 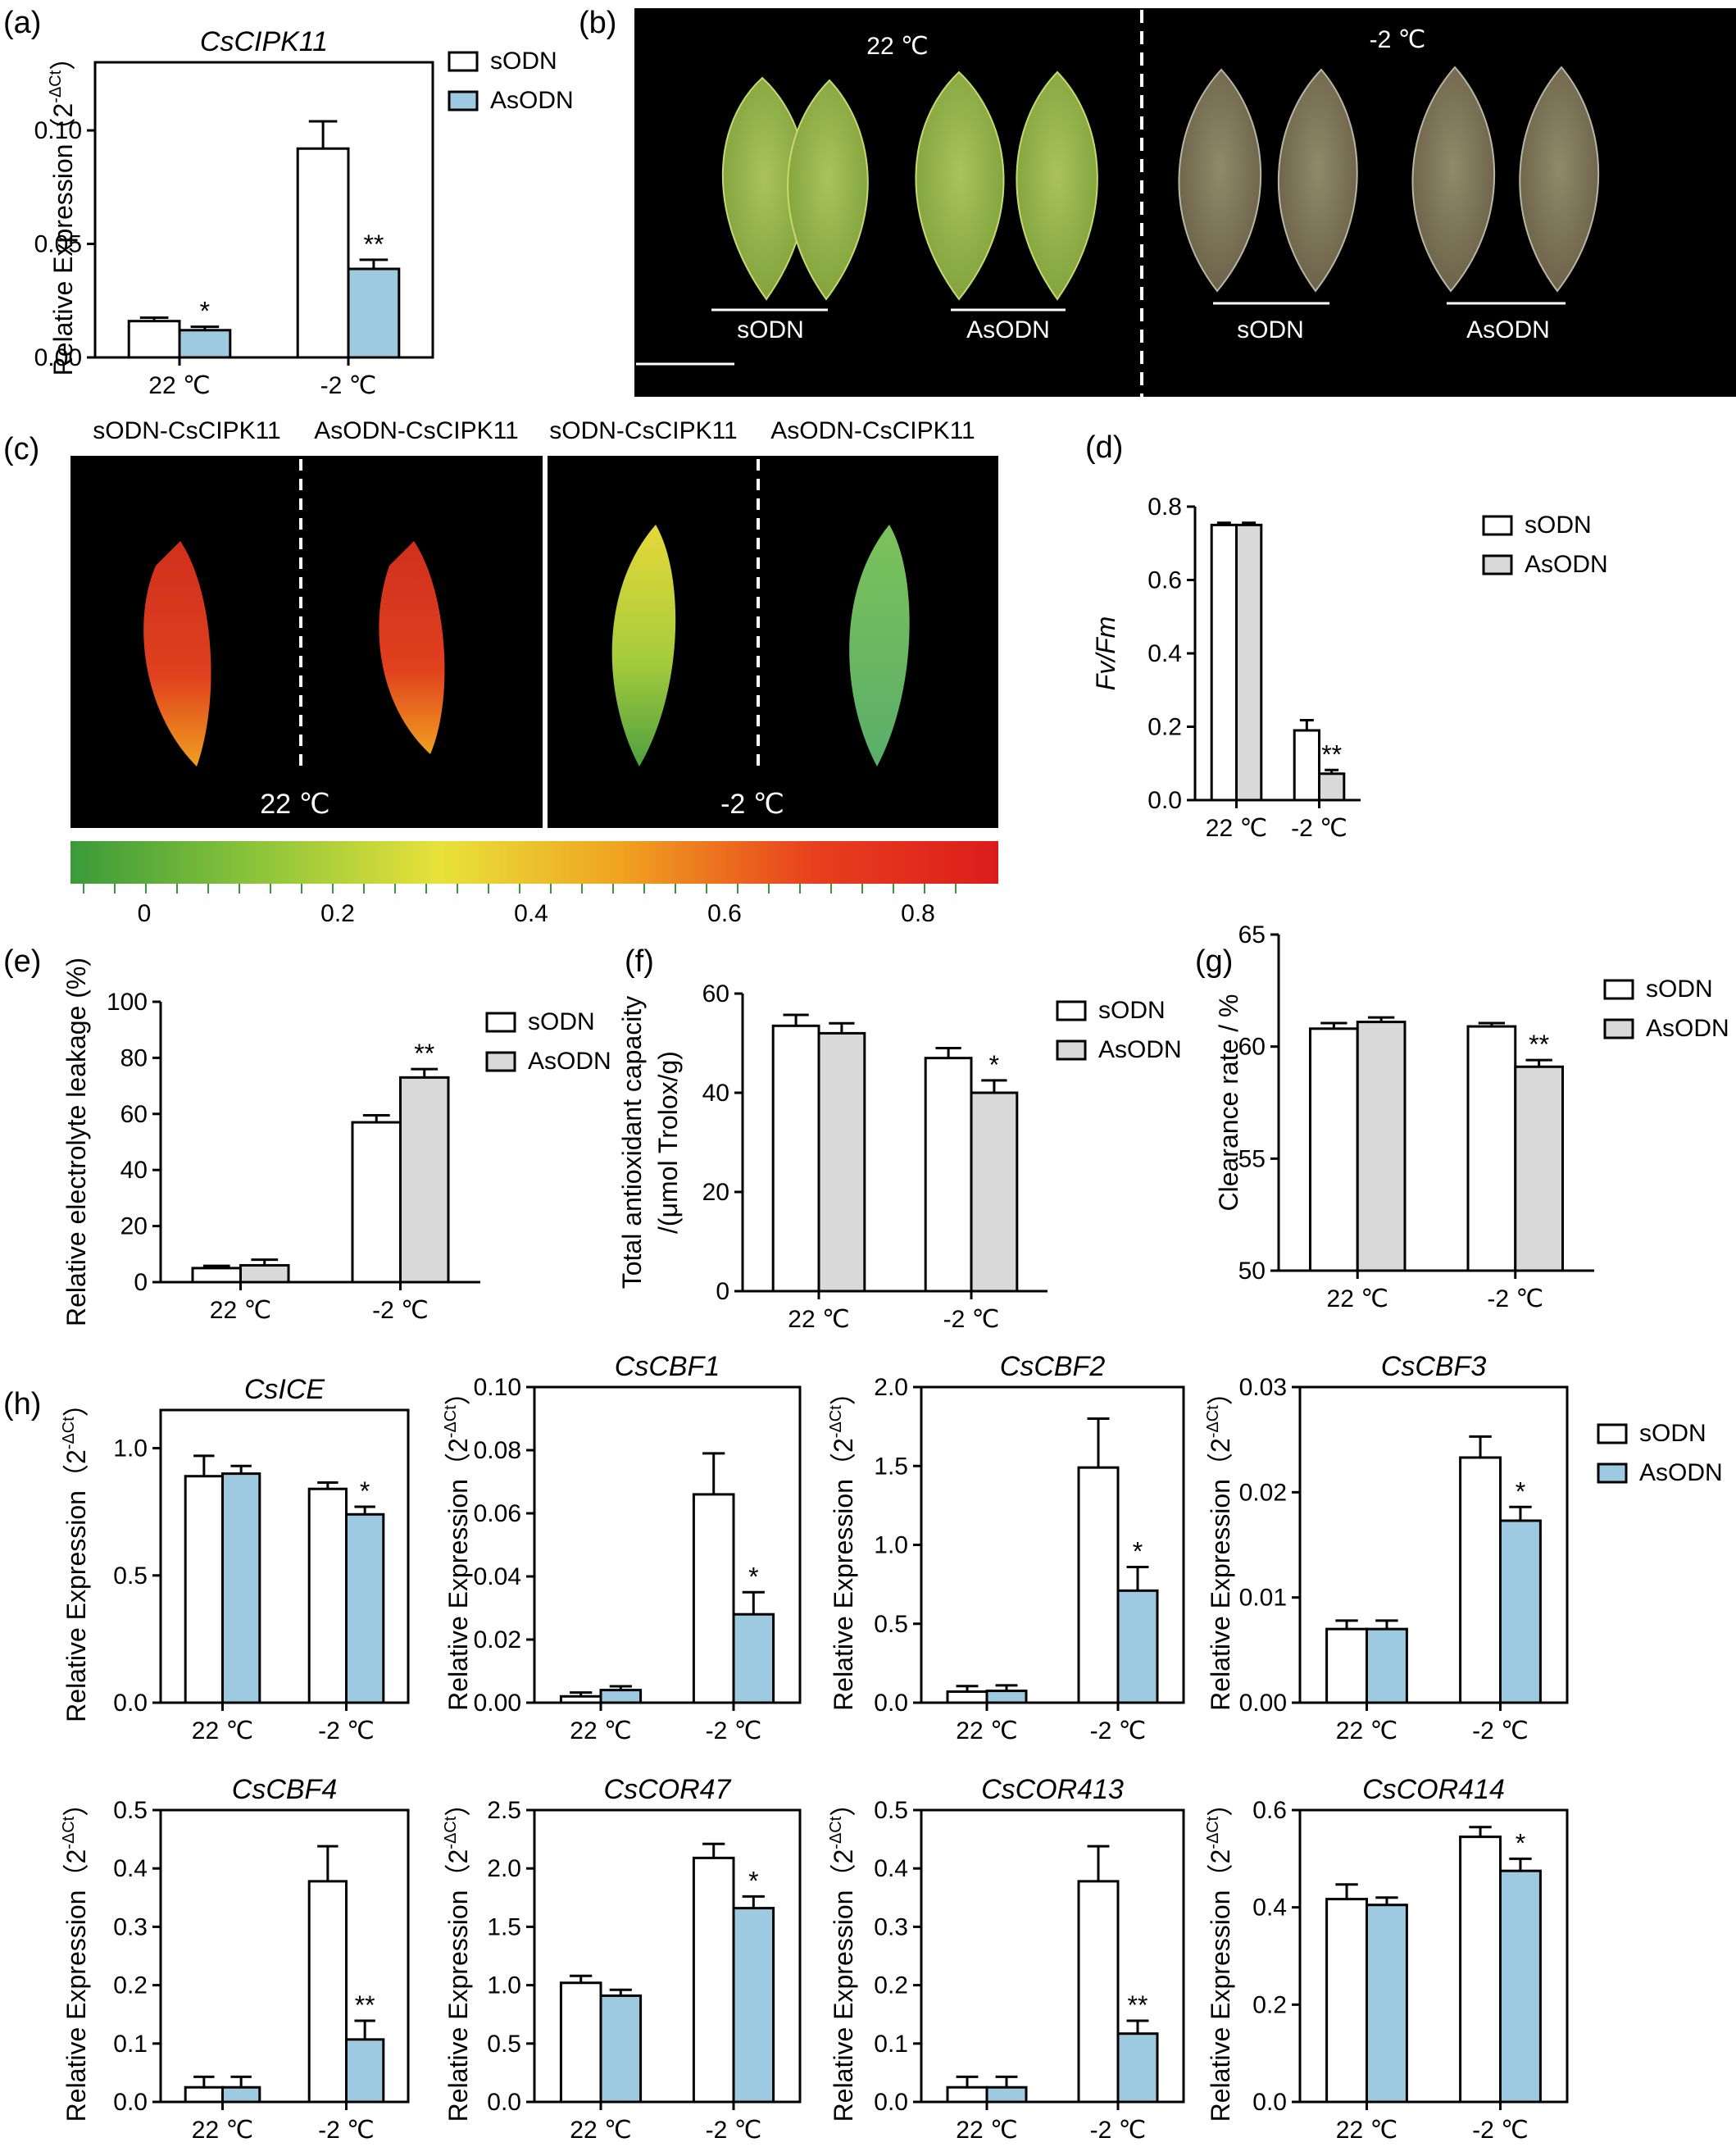 What do you see at coordinates (284, 1789) in the screenshot?
I see `chart-title: CsCBF4` at bounding box center [284, 1789].